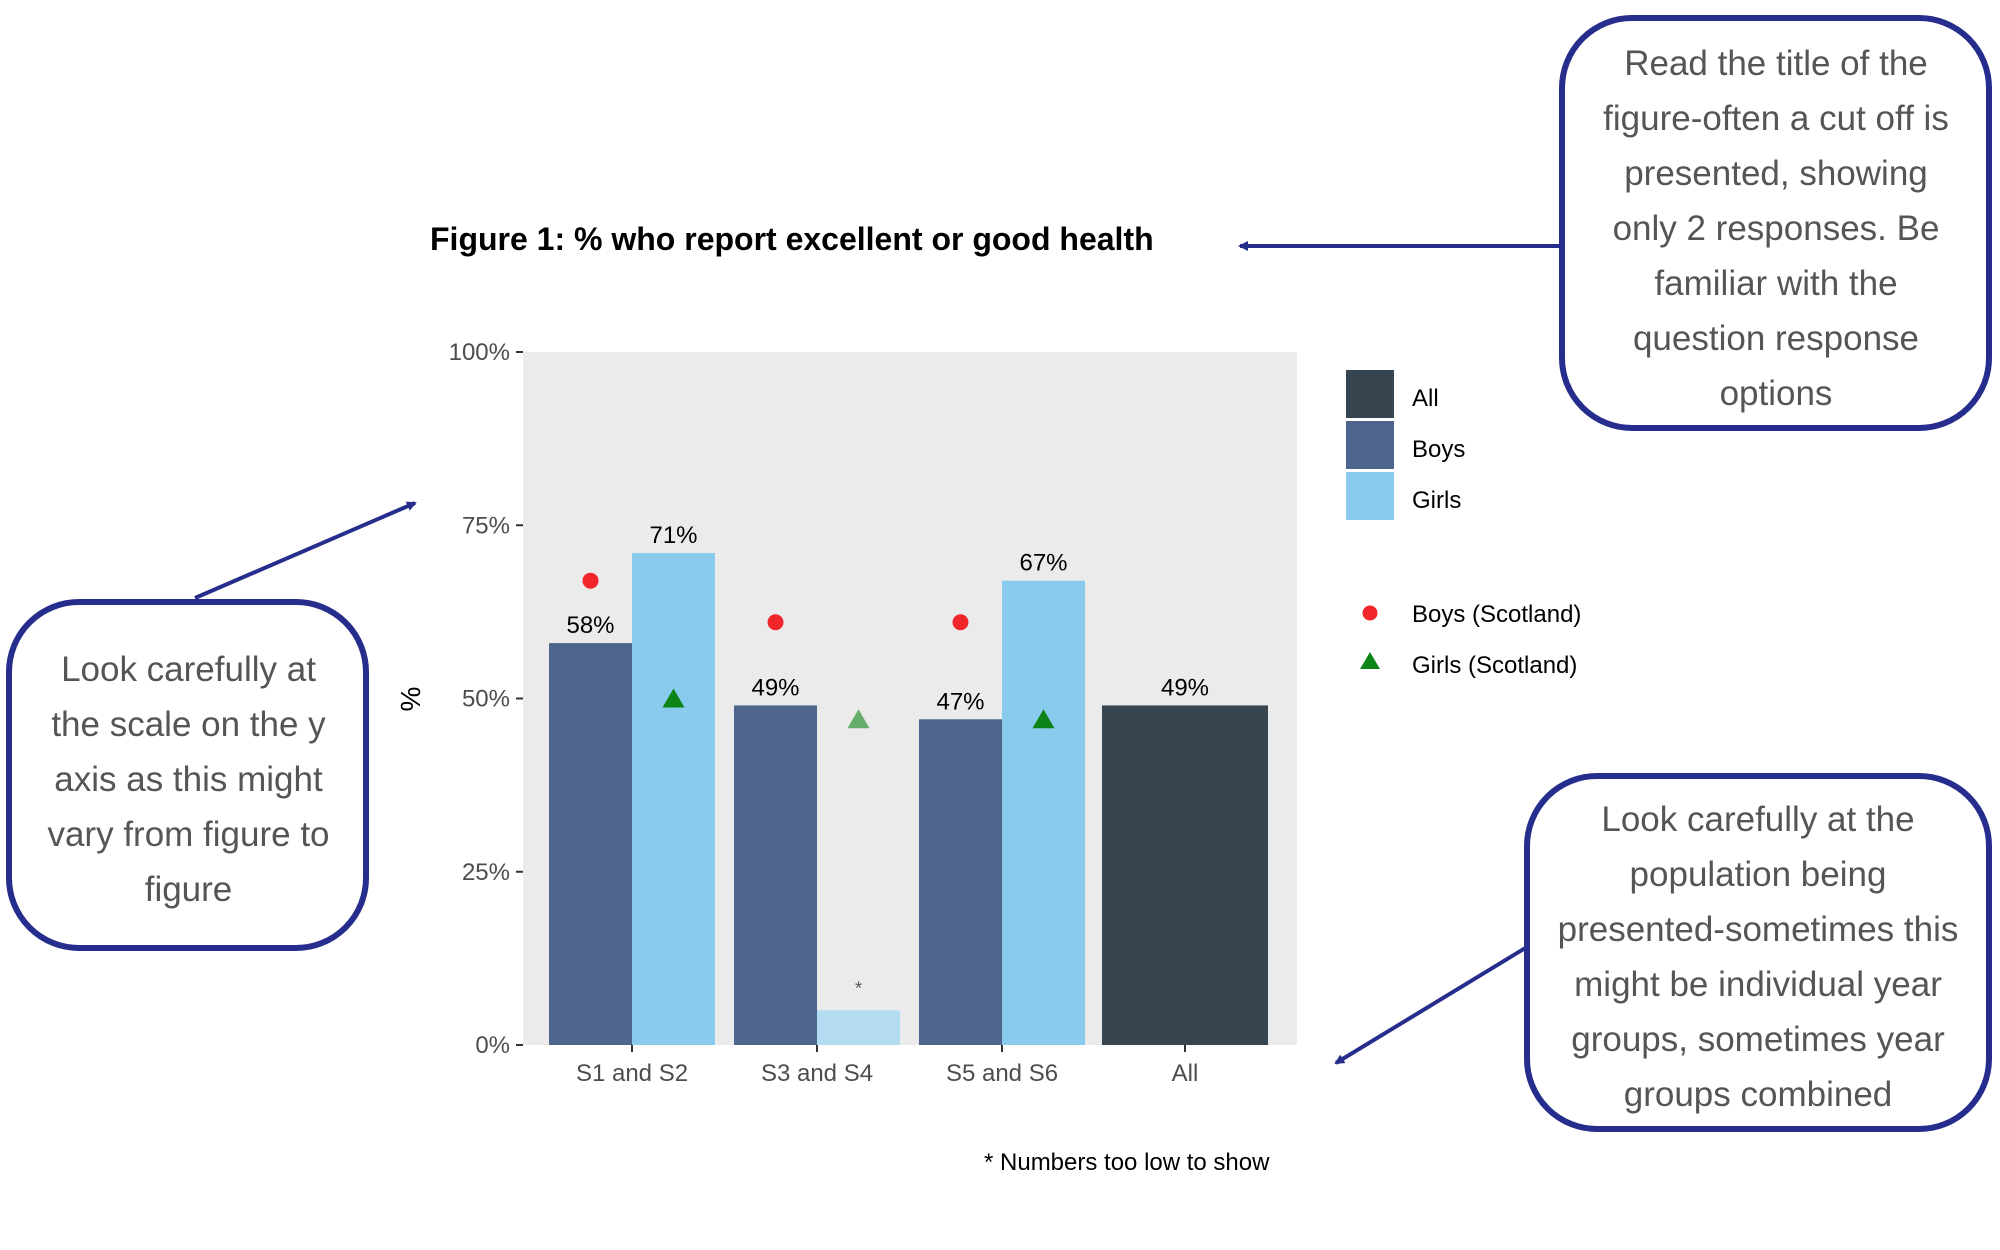 The image size is (2000, 1250). What do you see at coordinates (305, 550) in the screenshot?
I see `scale-arrow` at bounding box center [305, 550].